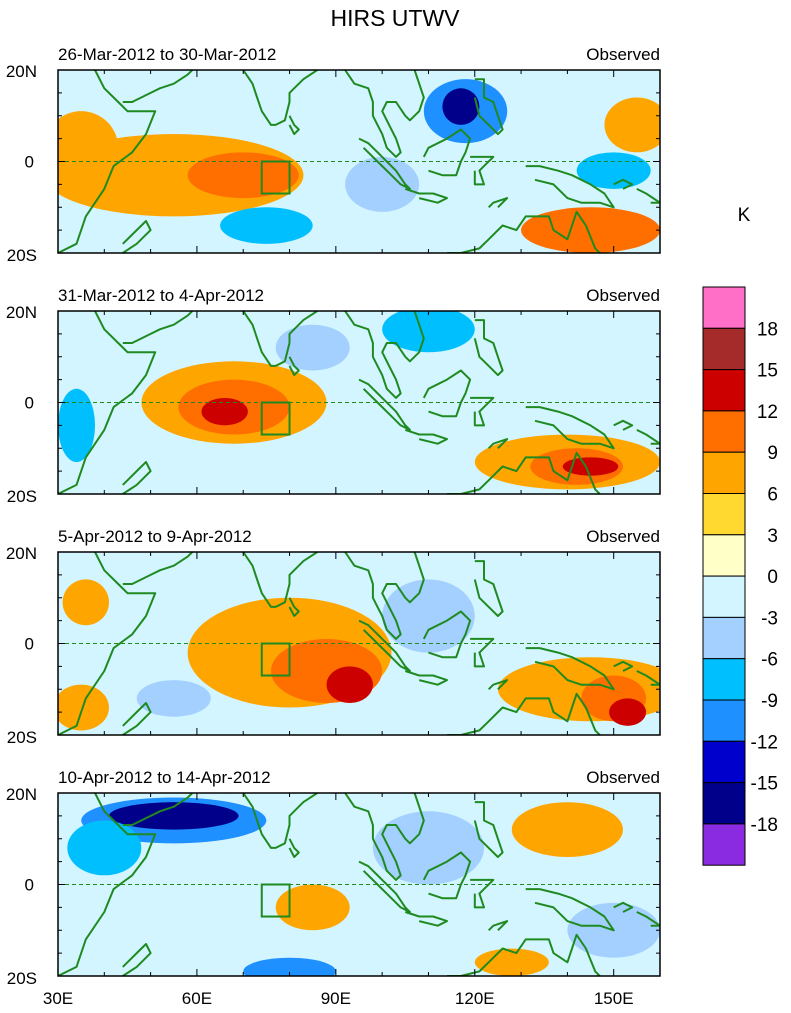 Image resolution: width=791 pixels, height=1013 pixels. What do you see at coordinates (772, 536) in the screenshot?
I see `colorbar-label: 3` at bounding box center [772, 536].